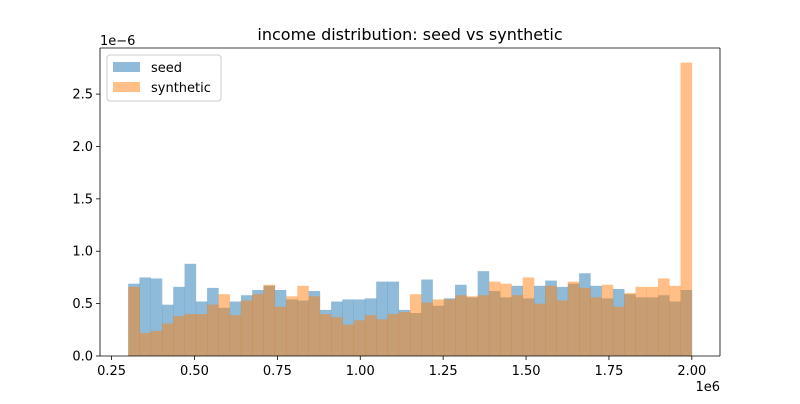  I want to click on x-tick-label: 0.75, so click(277, 371).